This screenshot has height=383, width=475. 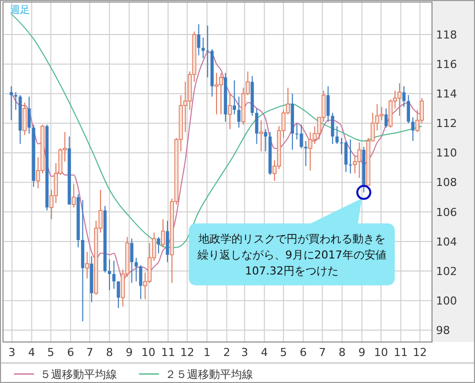 What do you see at coordinates (446, 153) in the screenshot?
I see `y-tick-label: 110` at bounding box center [446, 153].